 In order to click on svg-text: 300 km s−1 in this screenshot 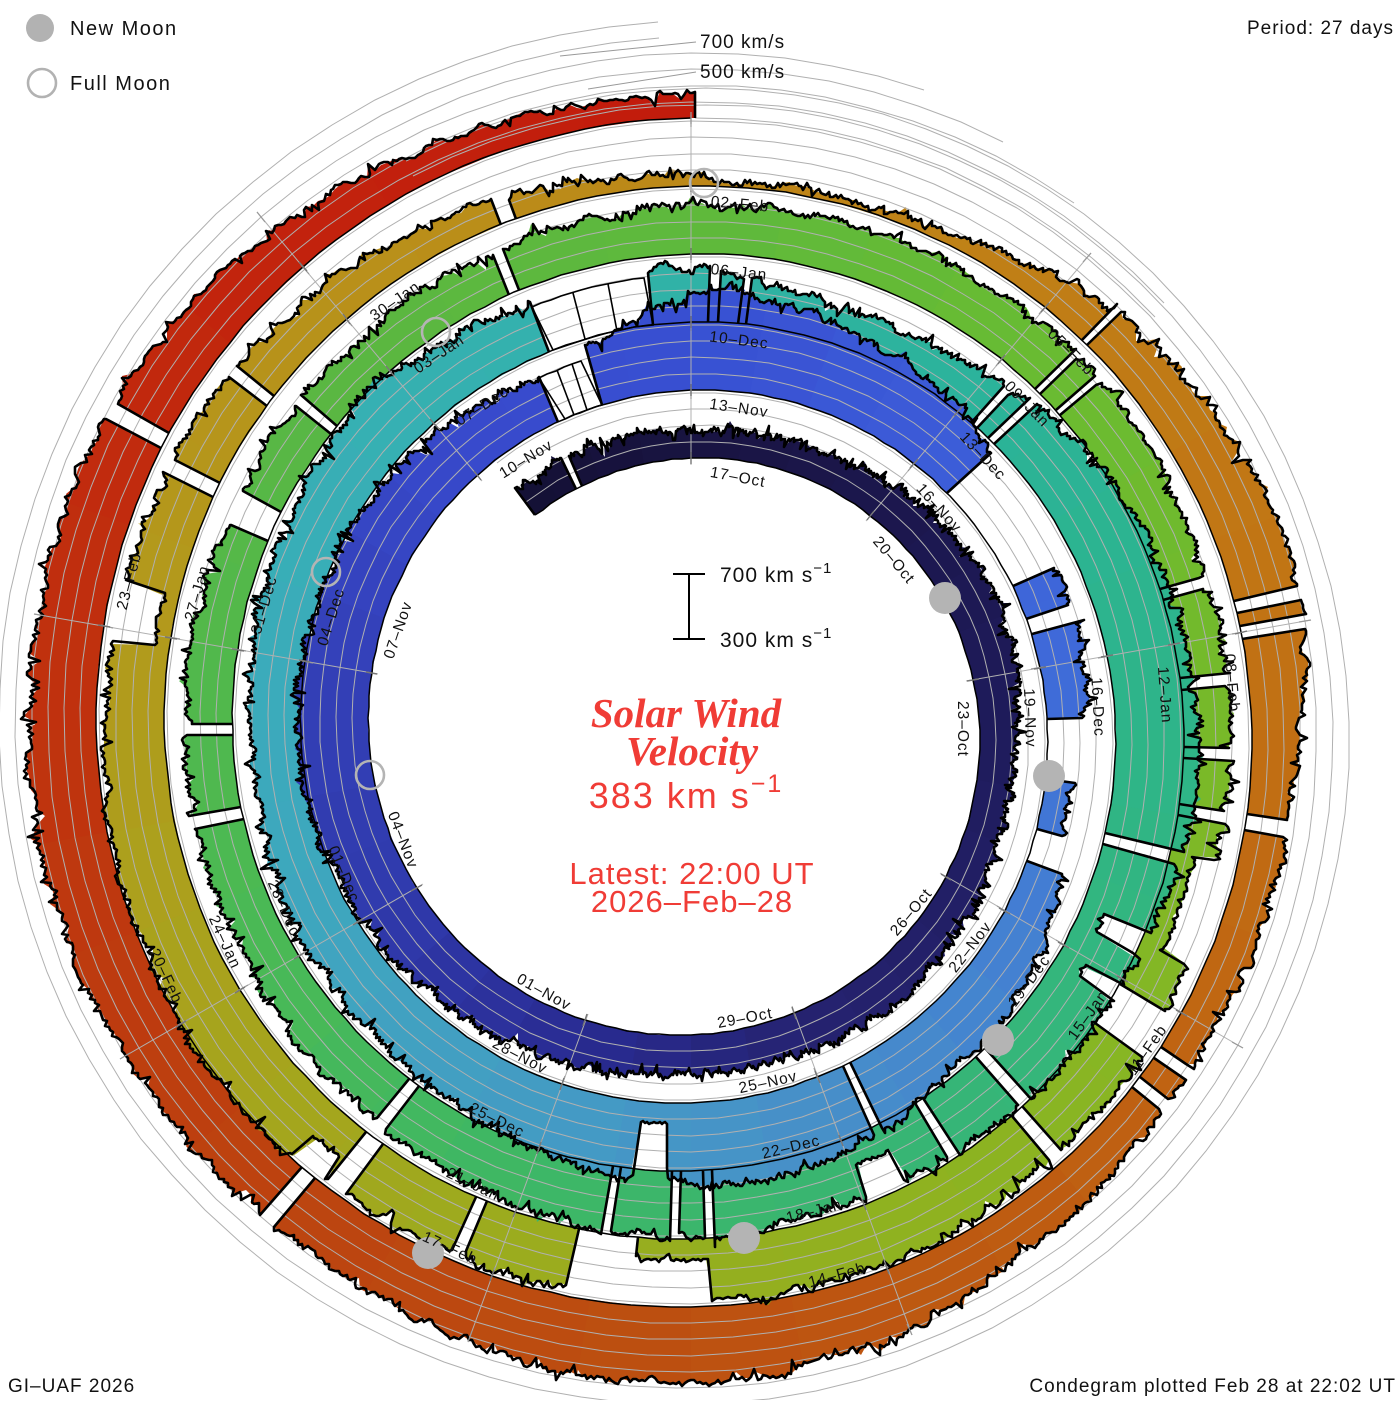, I will do `click(776, 638)`.